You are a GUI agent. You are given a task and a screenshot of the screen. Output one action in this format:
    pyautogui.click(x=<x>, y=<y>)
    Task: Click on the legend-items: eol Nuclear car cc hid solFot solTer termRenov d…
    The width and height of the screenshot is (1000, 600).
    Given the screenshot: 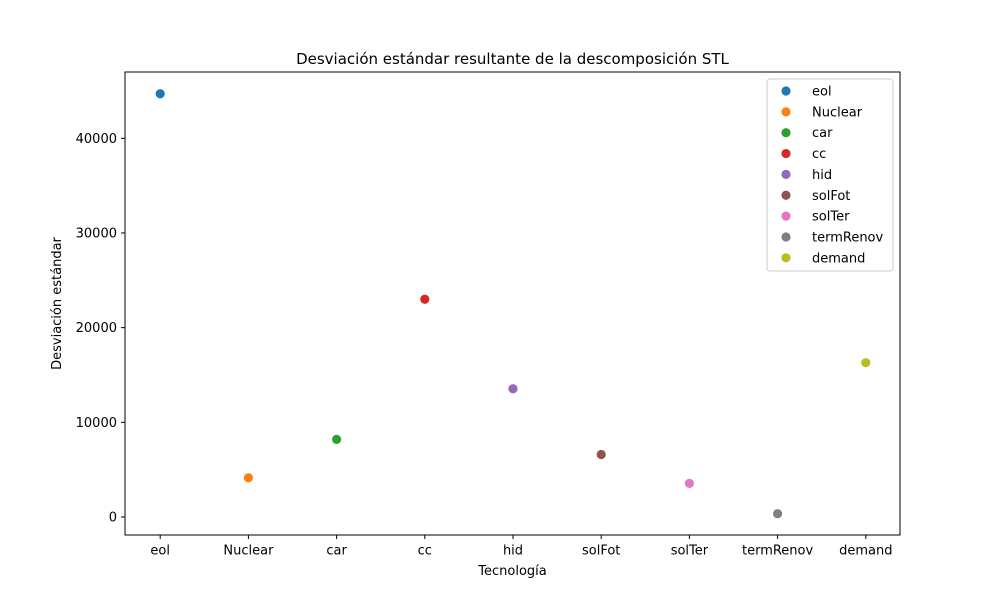 What is the action you would take?
    pyautogui.click(x=832, y=175)
    